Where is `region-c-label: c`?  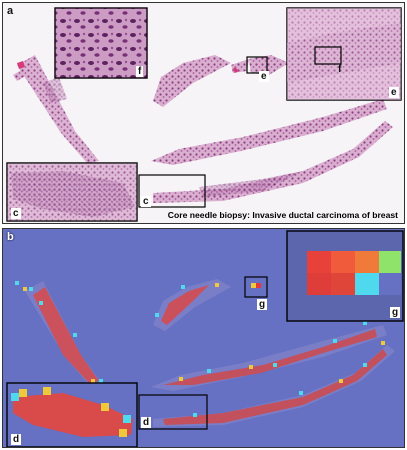 region-c-label: c is located at coordinates (146, 201).